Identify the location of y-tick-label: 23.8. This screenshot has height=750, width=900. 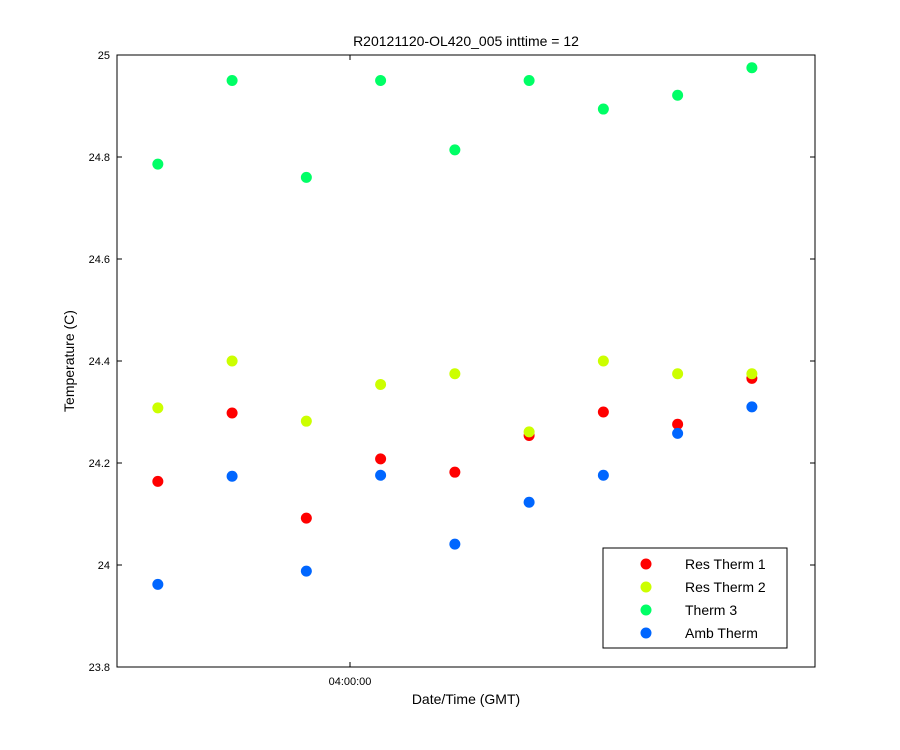
(99, 668).